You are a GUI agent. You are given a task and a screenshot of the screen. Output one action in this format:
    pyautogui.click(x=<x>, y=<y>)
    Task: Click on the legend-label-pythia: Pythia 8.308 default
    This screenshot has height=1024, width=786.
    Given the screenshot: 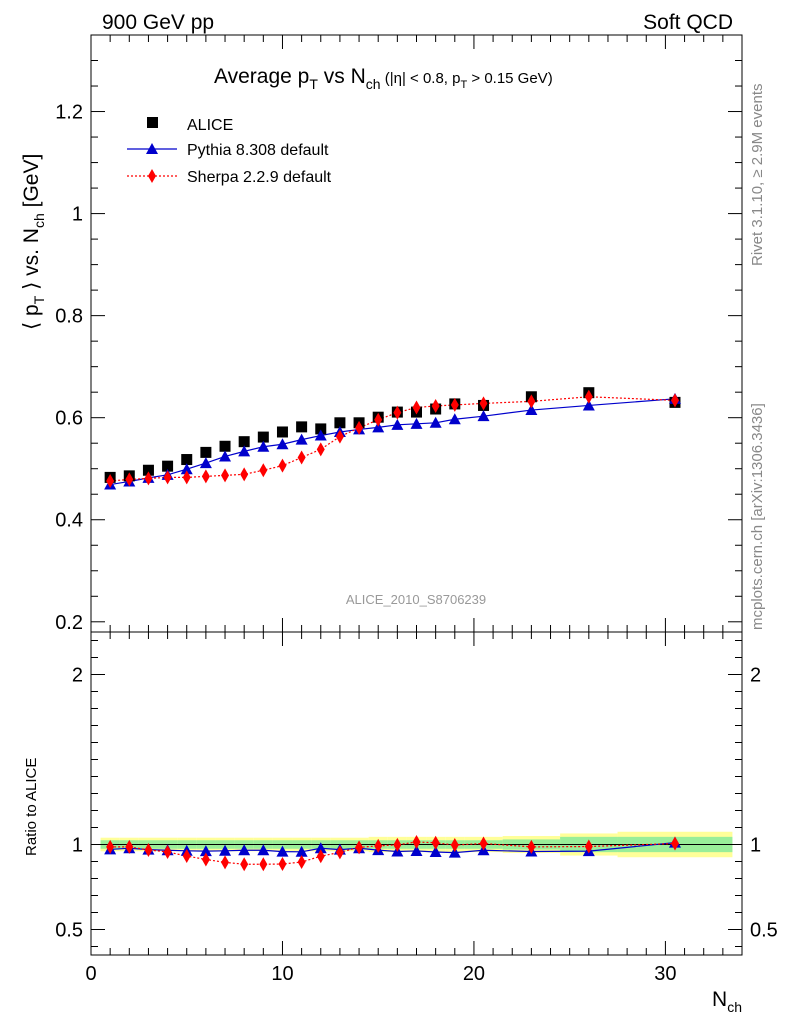 What is the action you would take?
    pyautogui.click(x=258, y=150)
    